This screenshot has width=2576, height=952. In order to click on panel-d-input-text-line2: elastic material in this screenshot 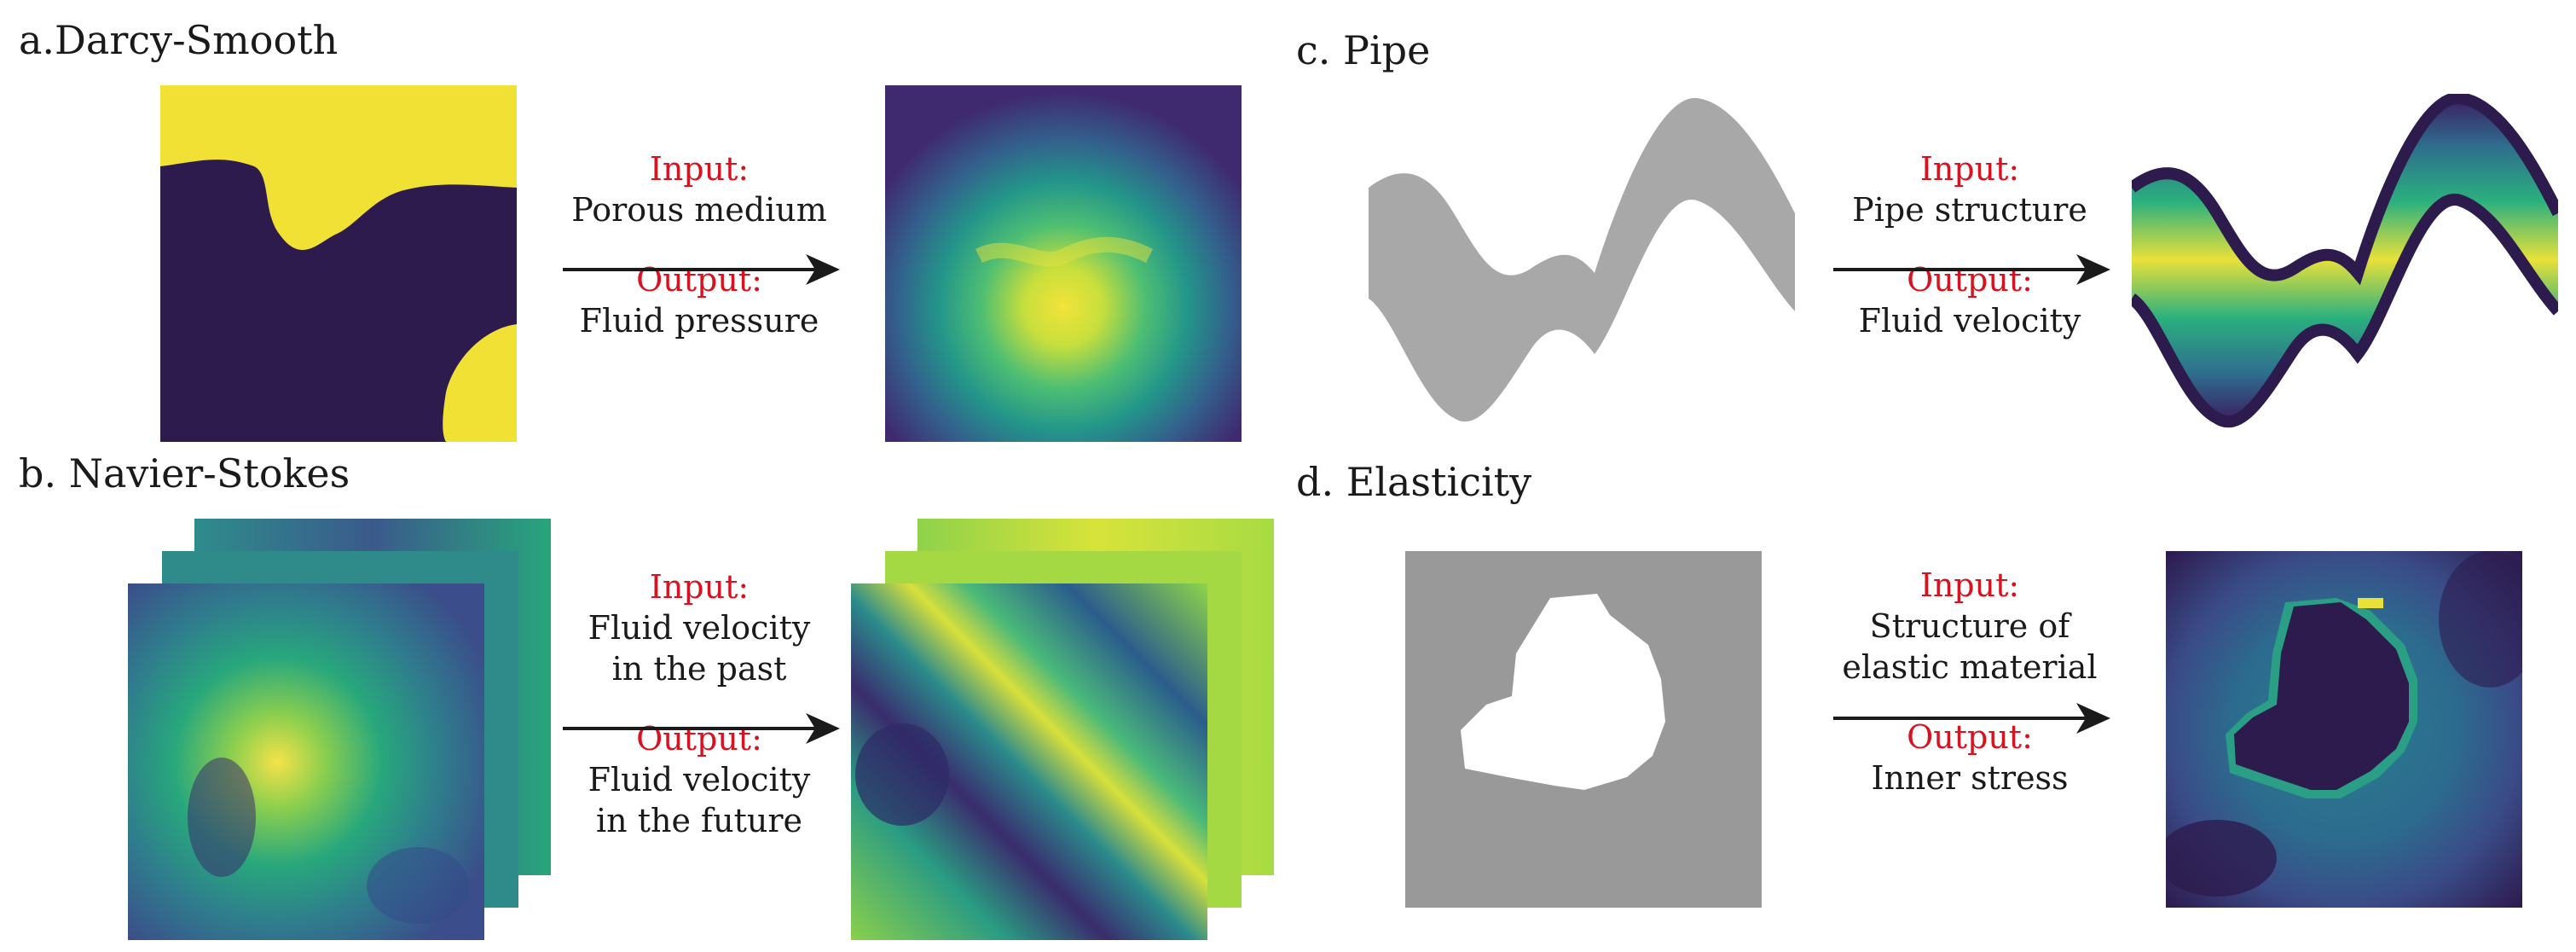, I will do `click(1970, 667)`.